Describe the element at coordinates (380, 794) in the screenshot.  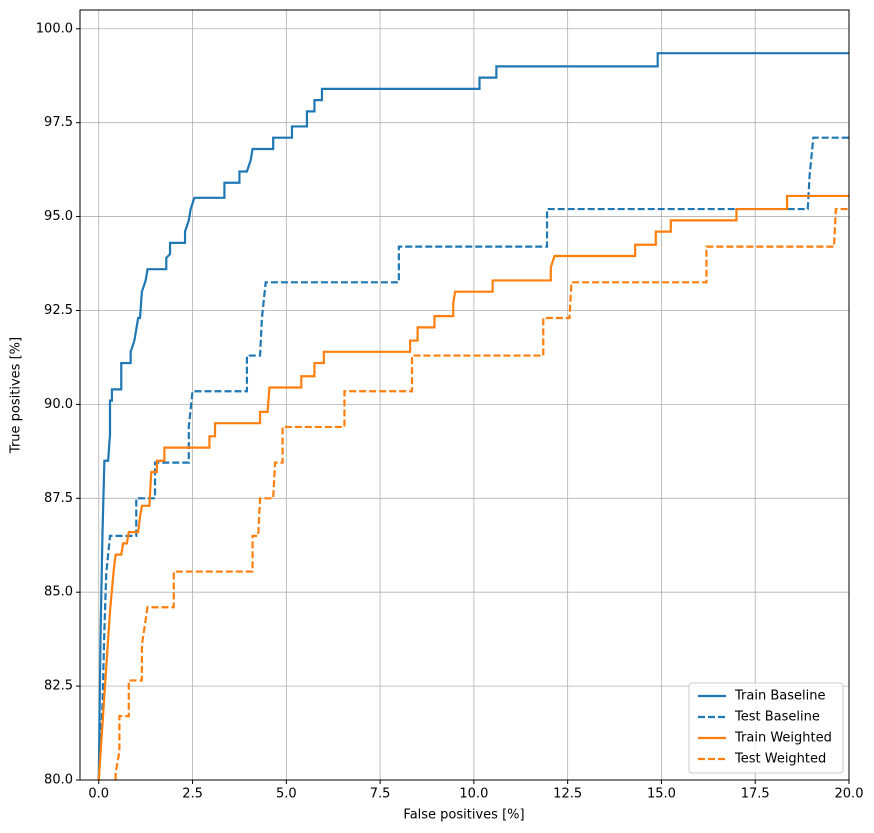
I see `x-tick-label: 7.5` at that location.